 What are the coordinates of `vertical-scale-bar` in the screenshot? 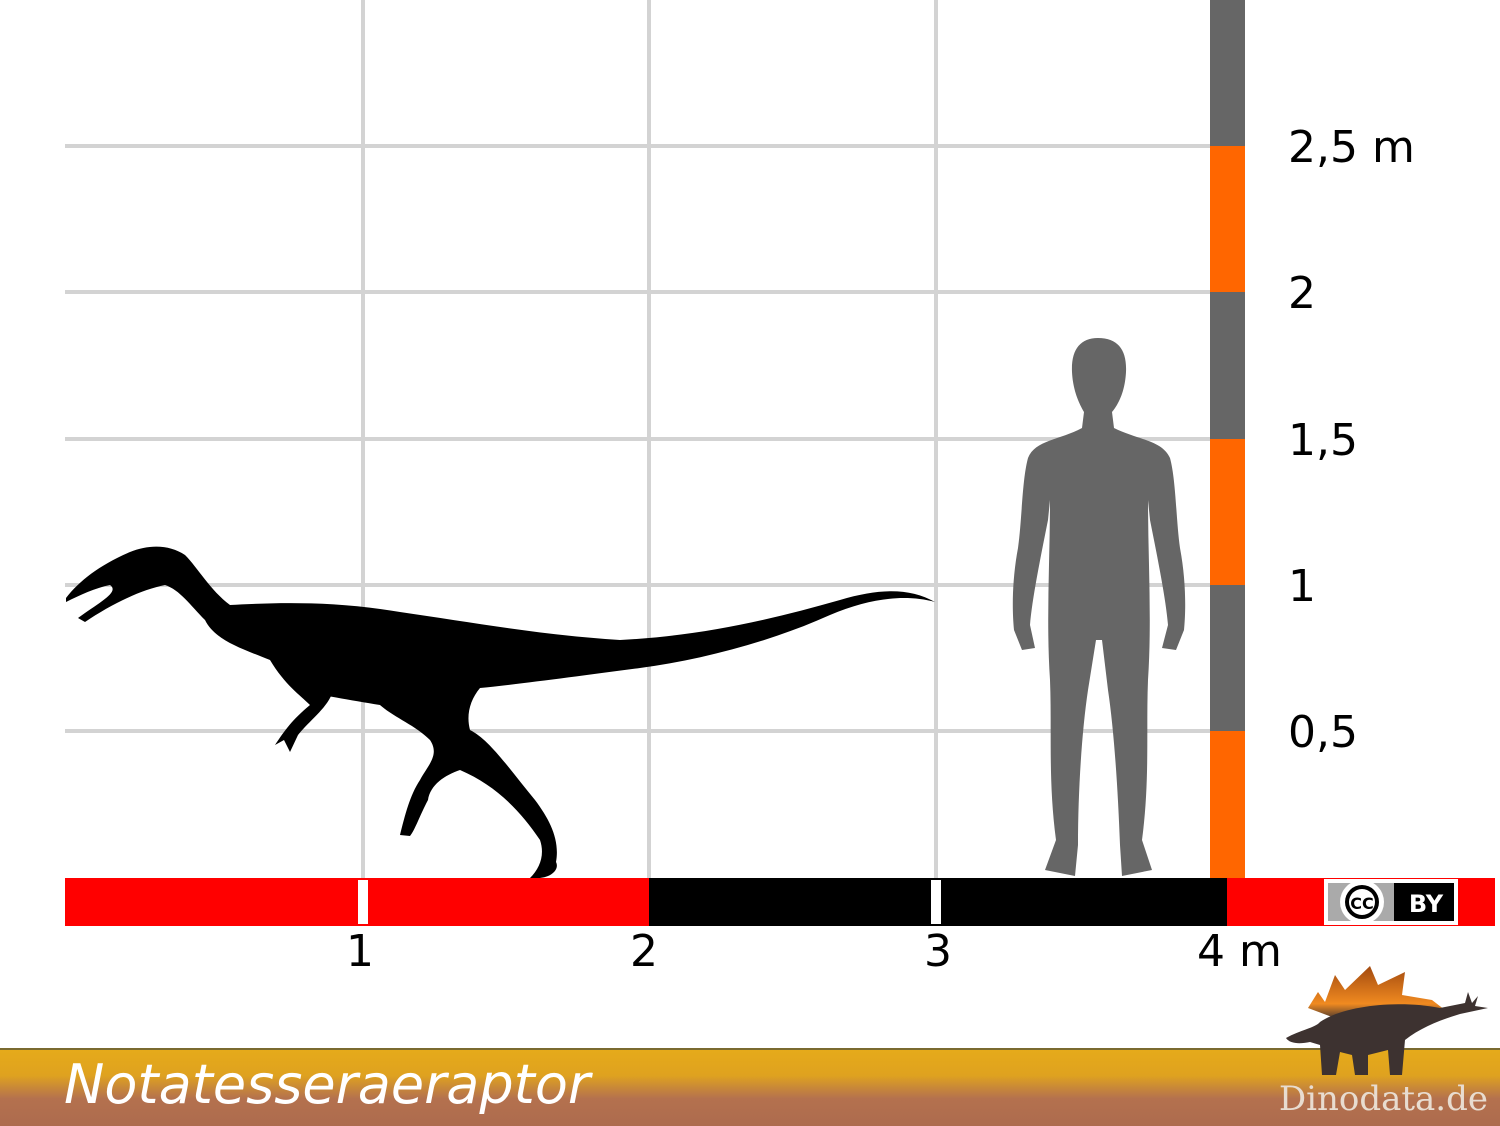 It's located at (1227, 439).